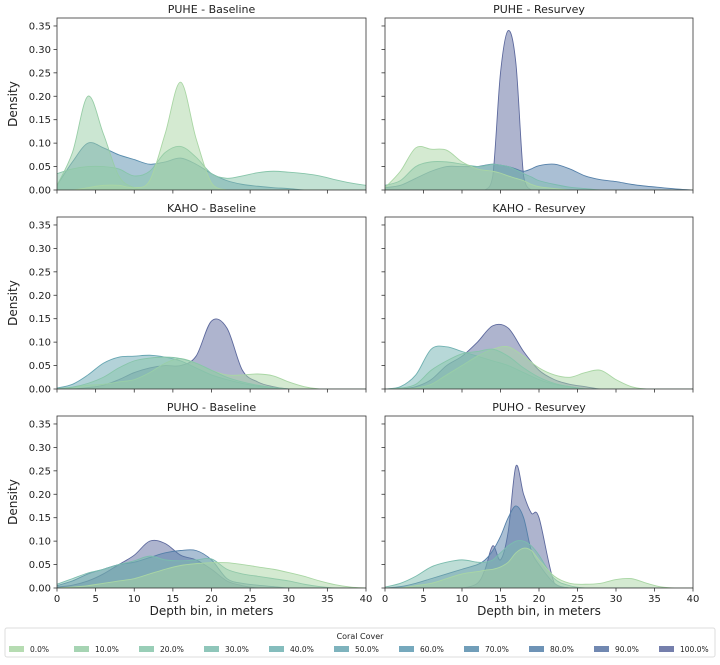  I want to click on panel-puhe-resurvey: PUHE - Resurvey, so click(537, 98).